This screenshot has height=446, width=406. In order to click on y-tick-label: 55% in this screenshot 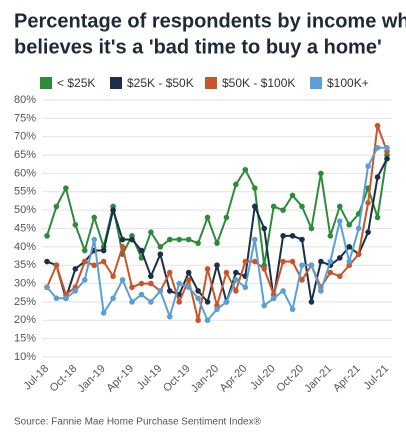, I will do `click(25, 192)`.